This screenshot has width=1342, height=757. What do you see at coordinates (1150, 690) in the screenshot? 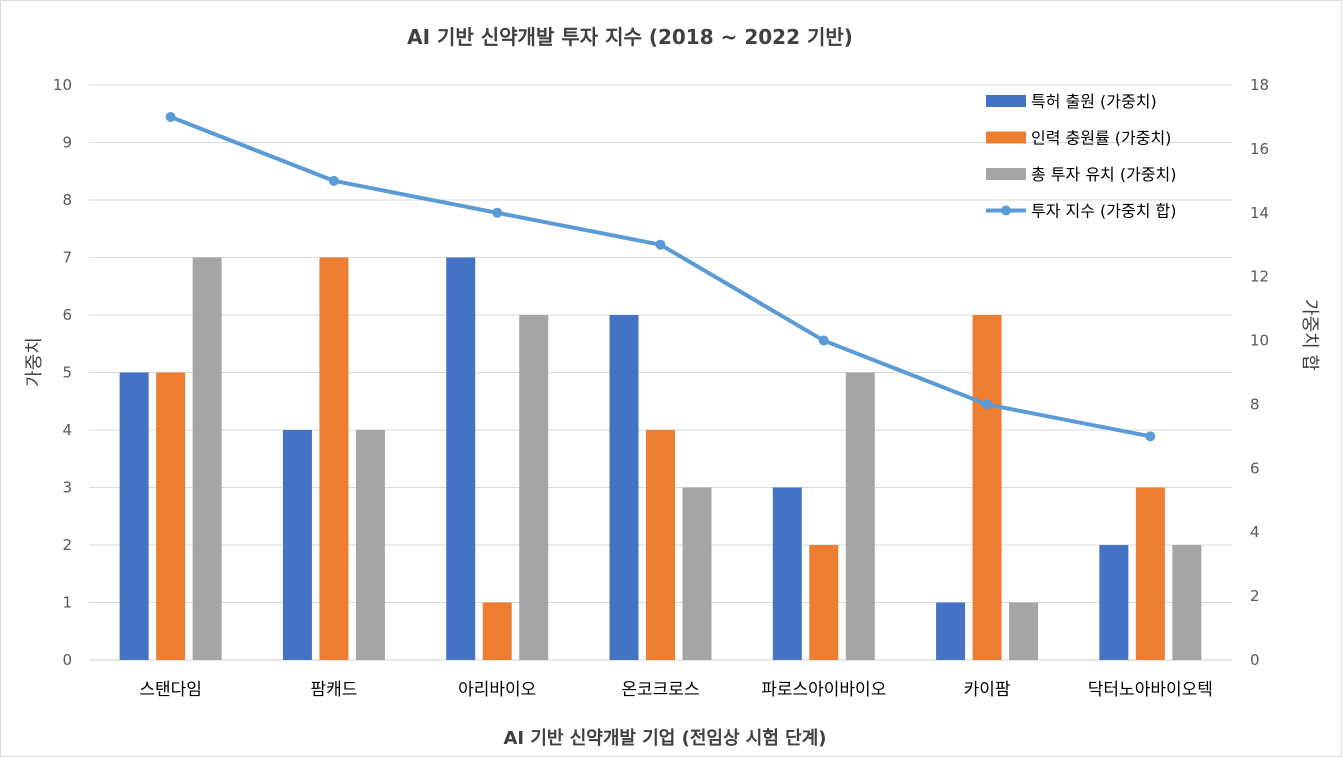
I see `category-label: 닥터노아바이오텍` at bounding box center [1150, 690].